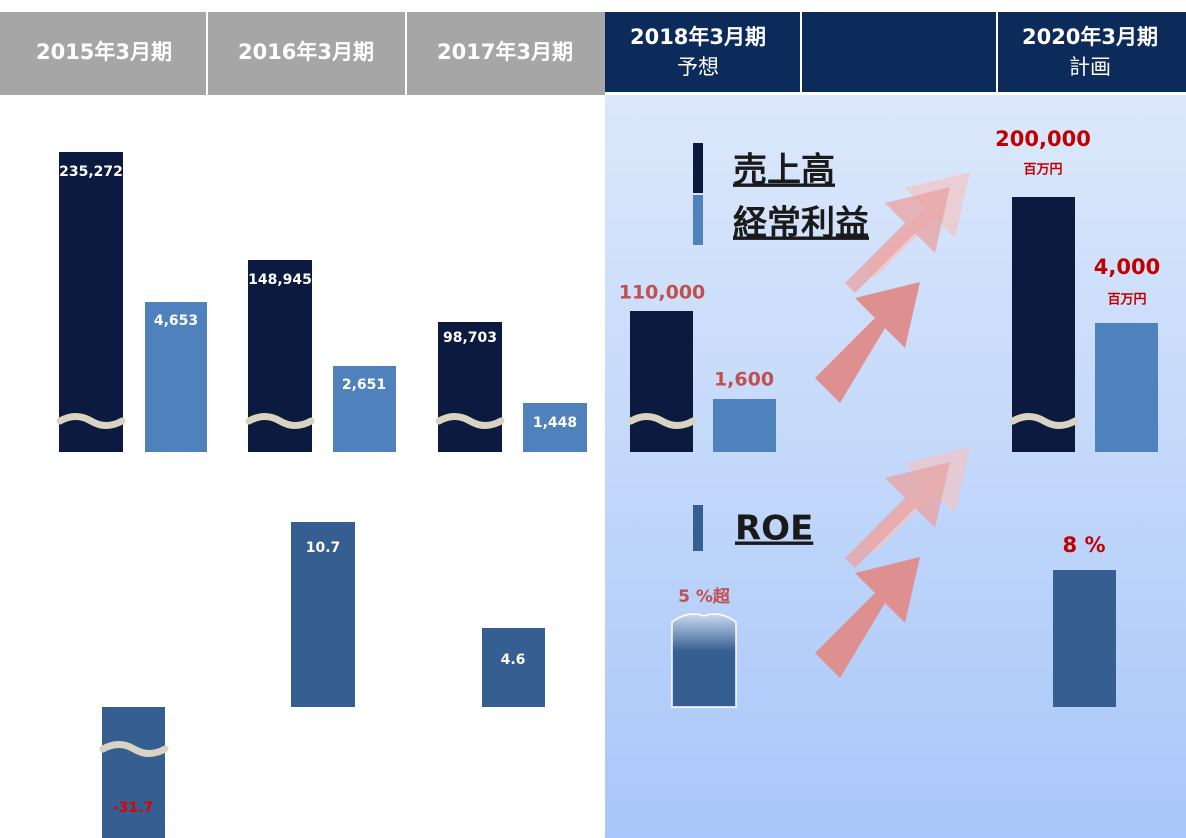 The image size is (1186, 838). Describe the element at coordinates (306, 52) in the screenshot. I see `header-cell: 2016年3月期` at that location.